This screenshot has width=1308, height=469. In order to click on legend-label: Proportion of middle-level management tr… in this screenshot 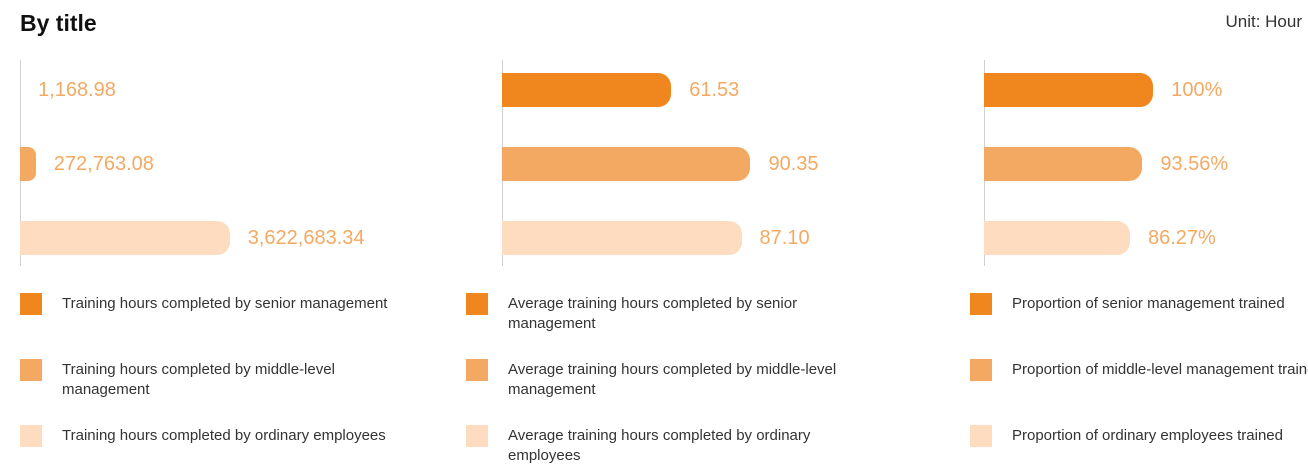, I will do `click(1160, 369)`.